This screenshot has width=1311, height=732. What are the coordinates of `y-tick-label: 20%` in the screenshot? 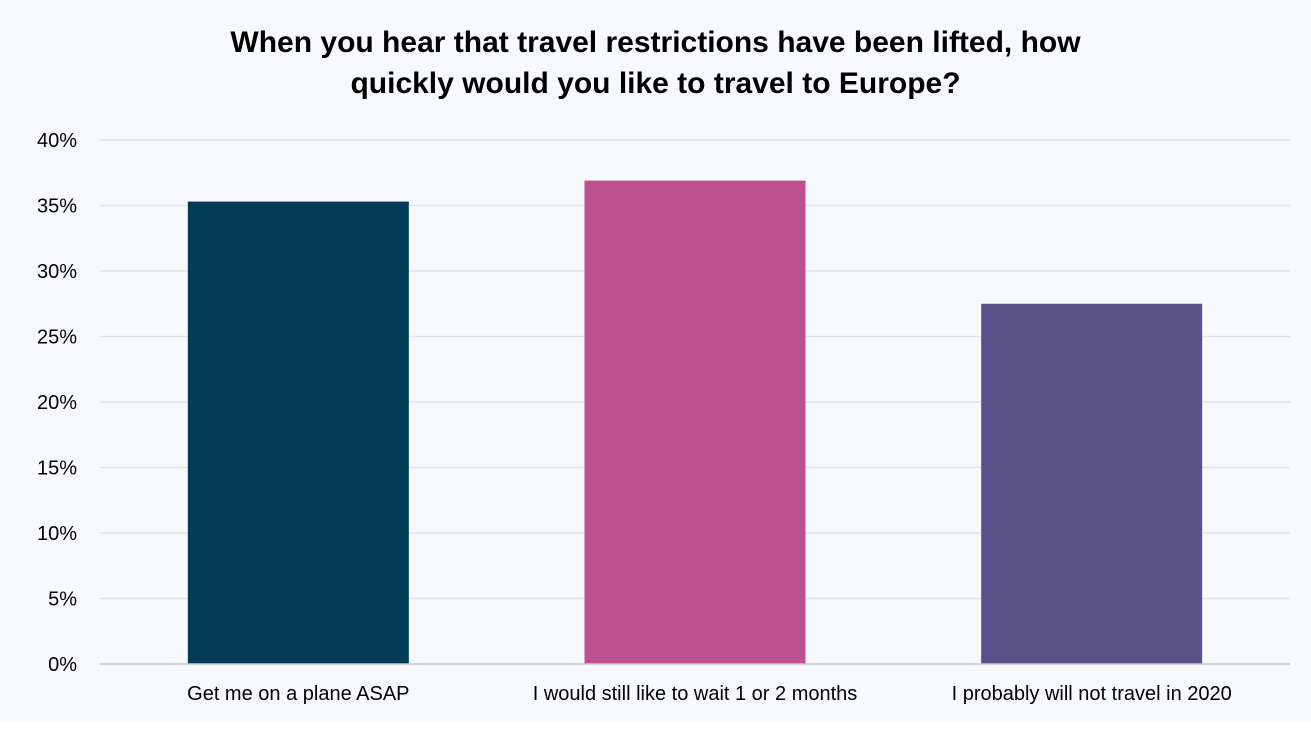 It's located at (57, 403).